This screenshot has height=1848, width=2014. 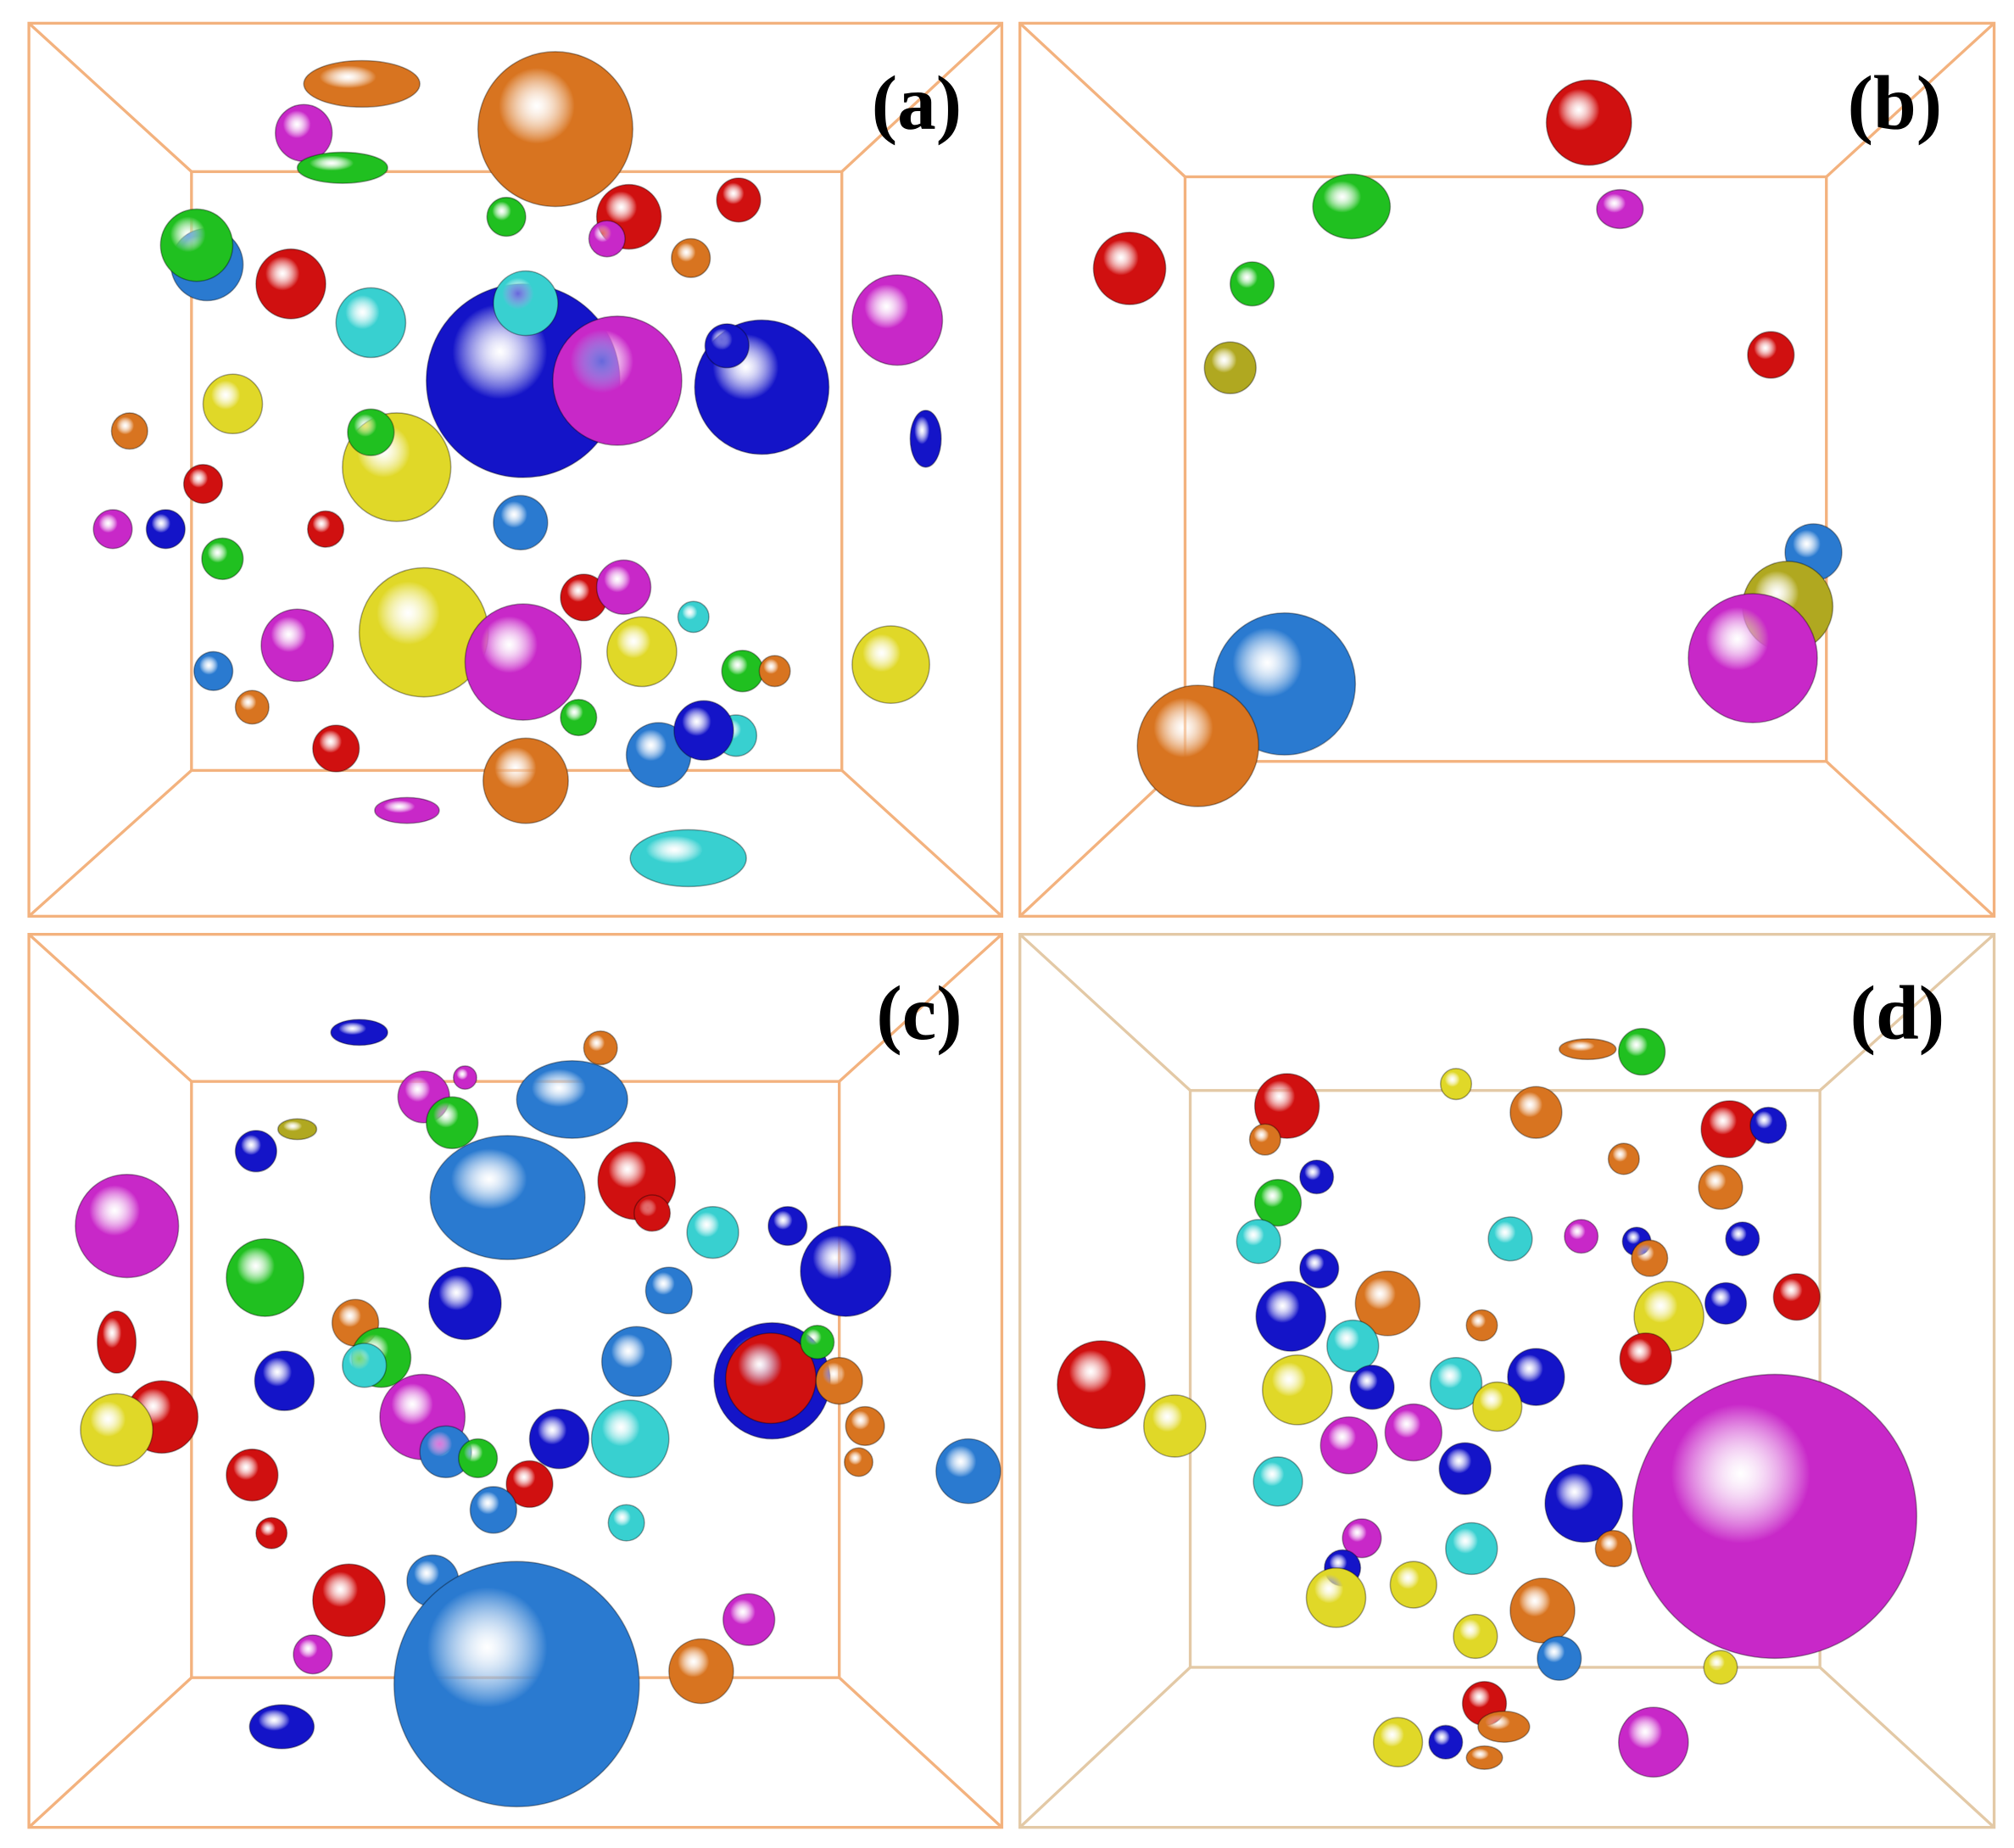 I want to click on panel-label: (b), so click(x=1895, y=103).